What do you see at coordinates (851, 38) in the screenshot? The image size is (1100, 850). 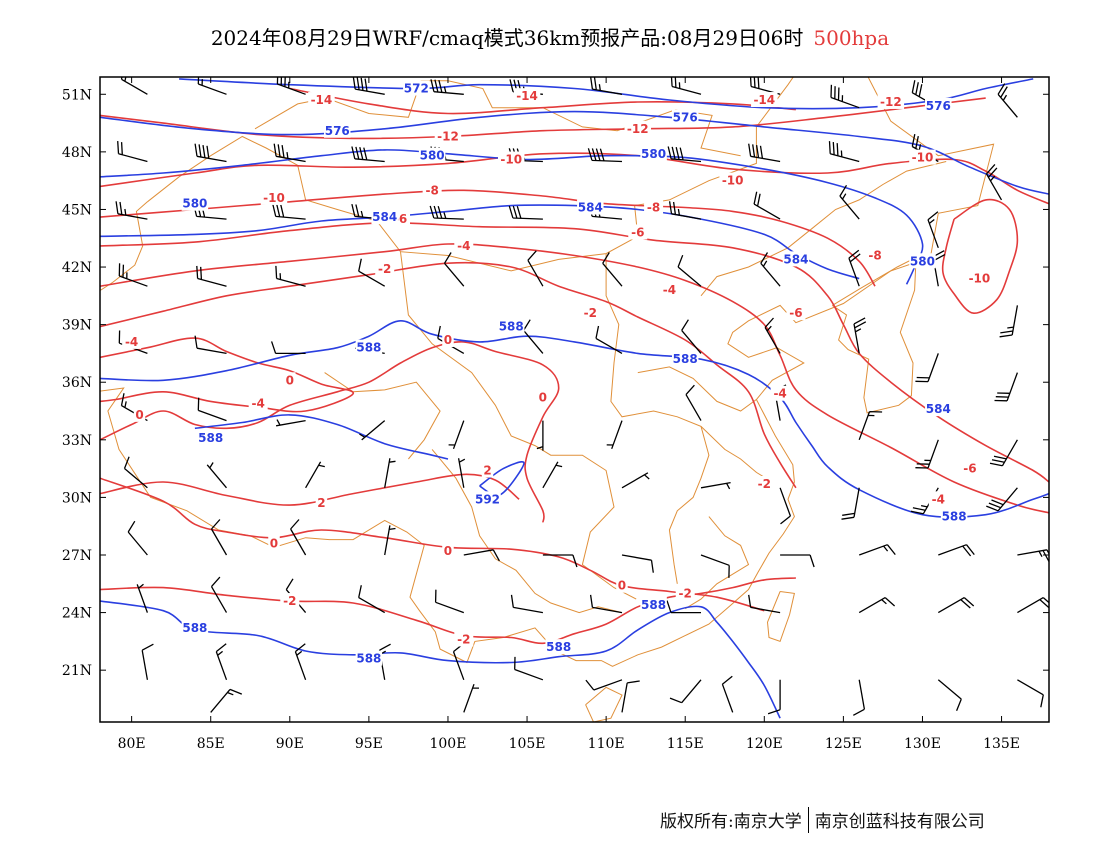 I see `pressure-level-label: 500hpa` at bounding box center [851, 38].